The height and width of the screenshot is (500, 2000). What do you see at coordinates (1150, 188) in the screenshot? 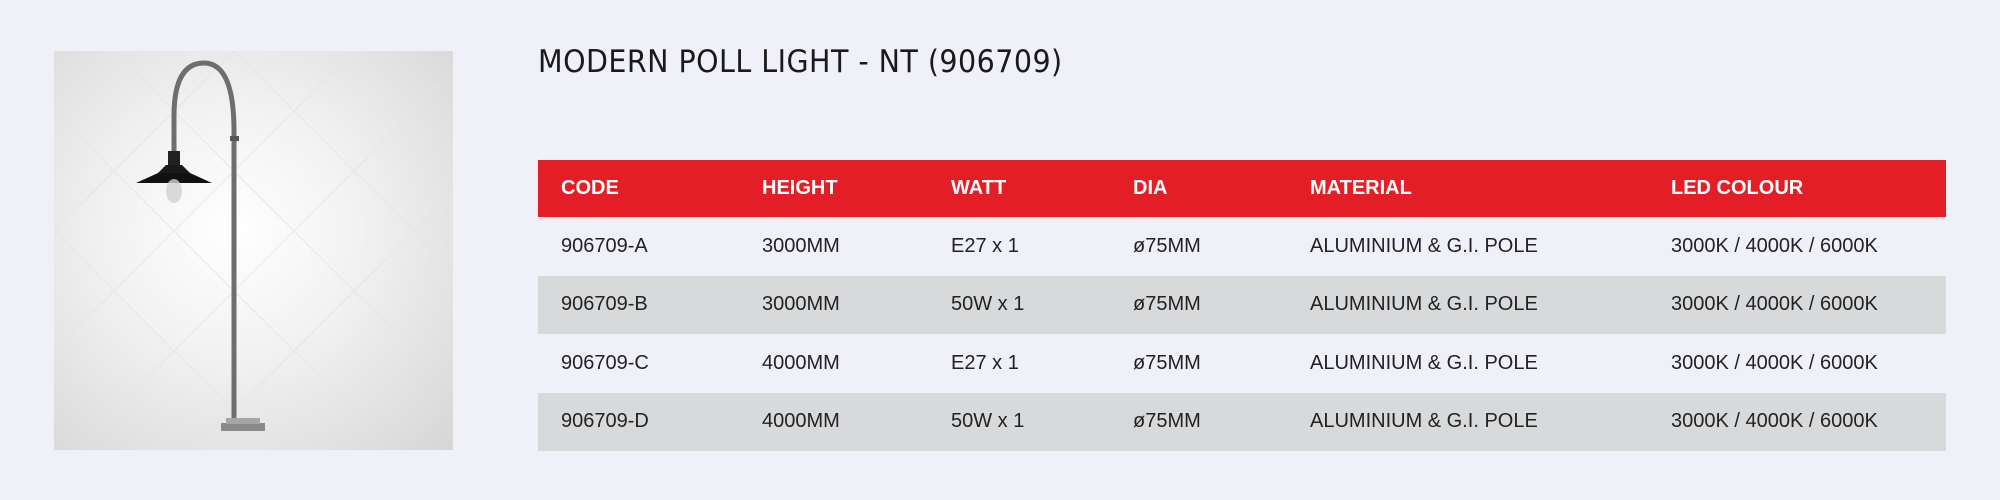
I see `header-dia: DIA` at bounding box center [1150, 188].